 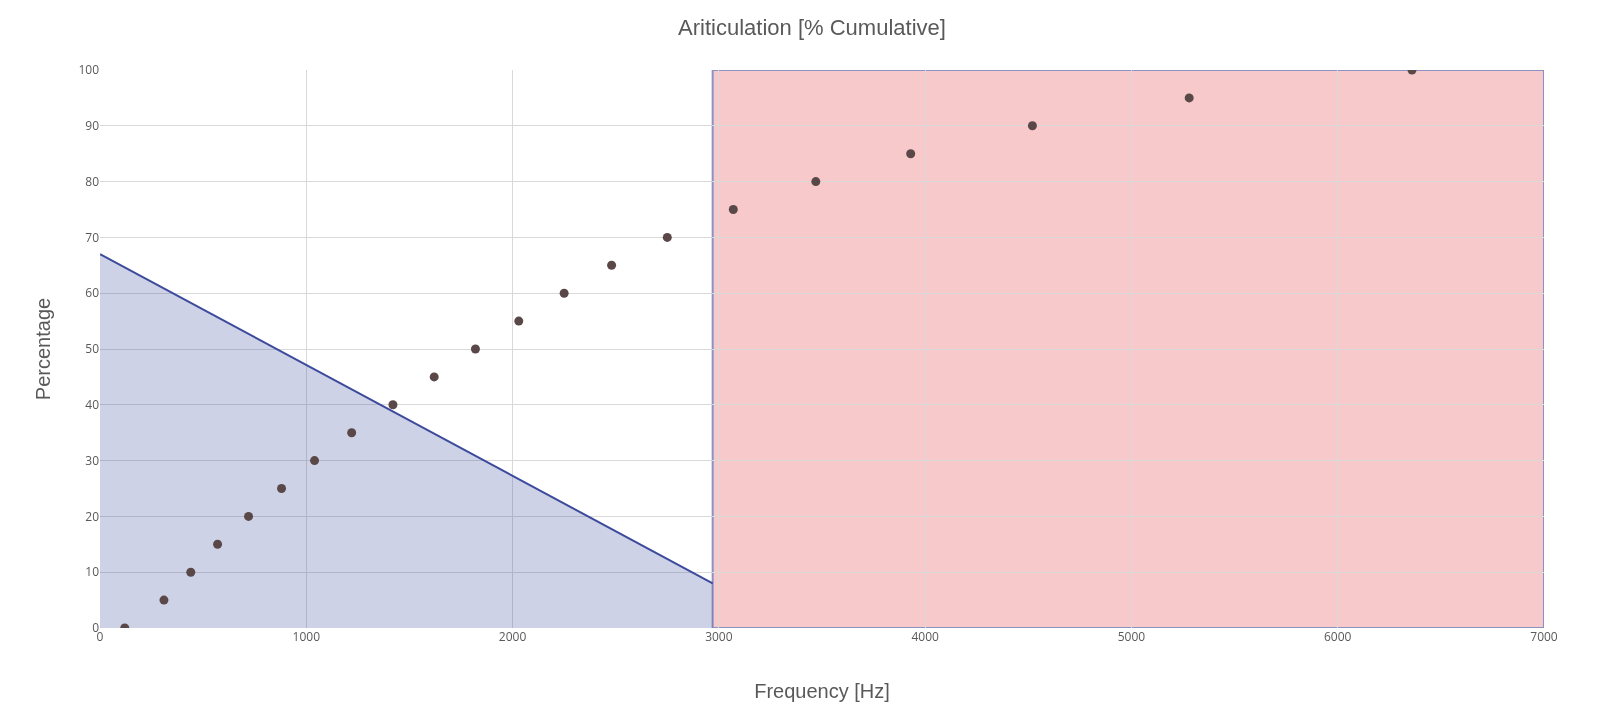 I want to click on y-tick-label: 20, so click(x=92, y=516).